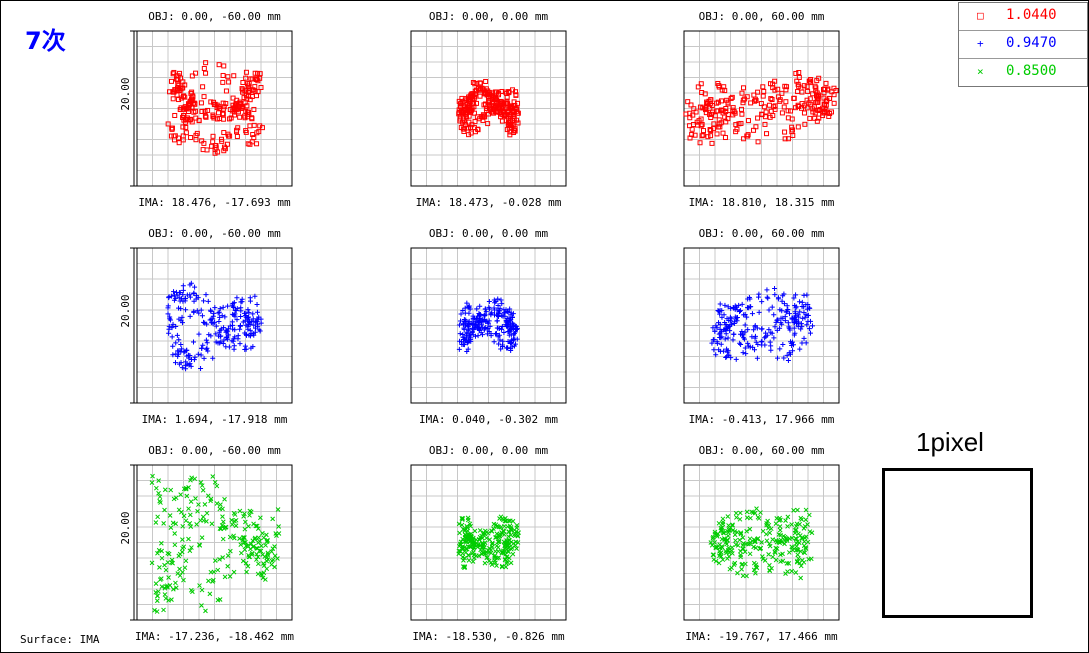  What do you see at coordinates (214, 202) in the screenshot?
I see `ima-label: IMA: 18.476, -17.693 mm` at bounding box center [214, 202].